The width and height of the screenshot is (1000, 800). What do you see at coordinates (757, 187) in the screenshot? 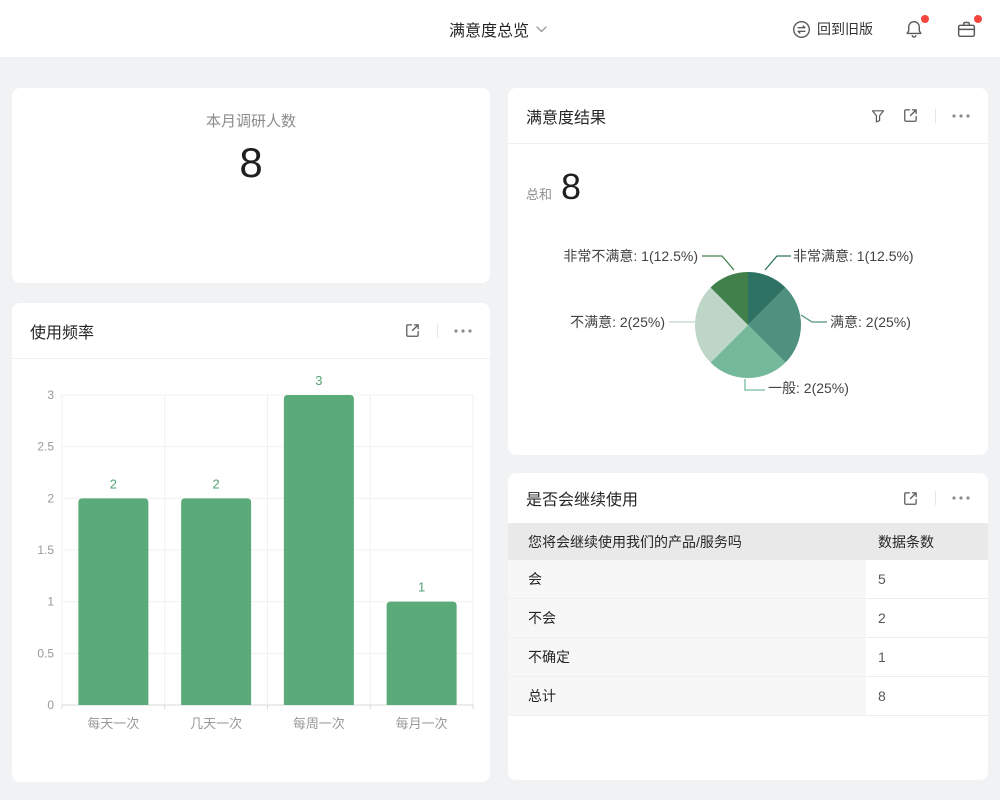
I see `satisfaction-sum: 总和 8` at bounding box center [757, 187].